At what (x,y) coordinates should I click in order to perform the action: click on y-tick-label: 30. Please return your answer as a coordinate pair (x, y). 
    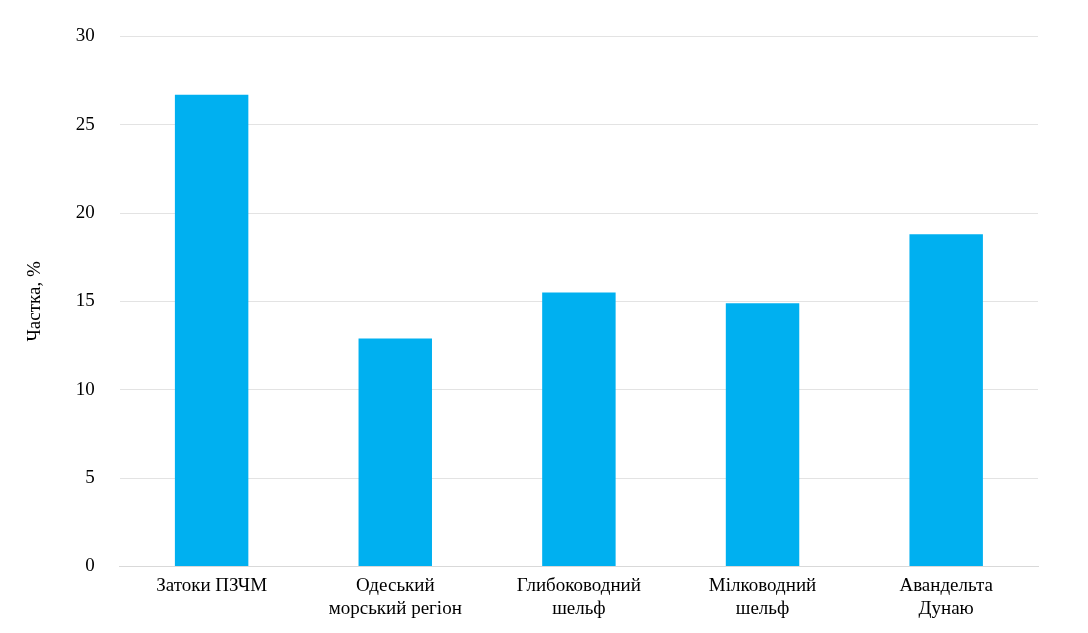
    Looking at the image, I should click on (85, 35).